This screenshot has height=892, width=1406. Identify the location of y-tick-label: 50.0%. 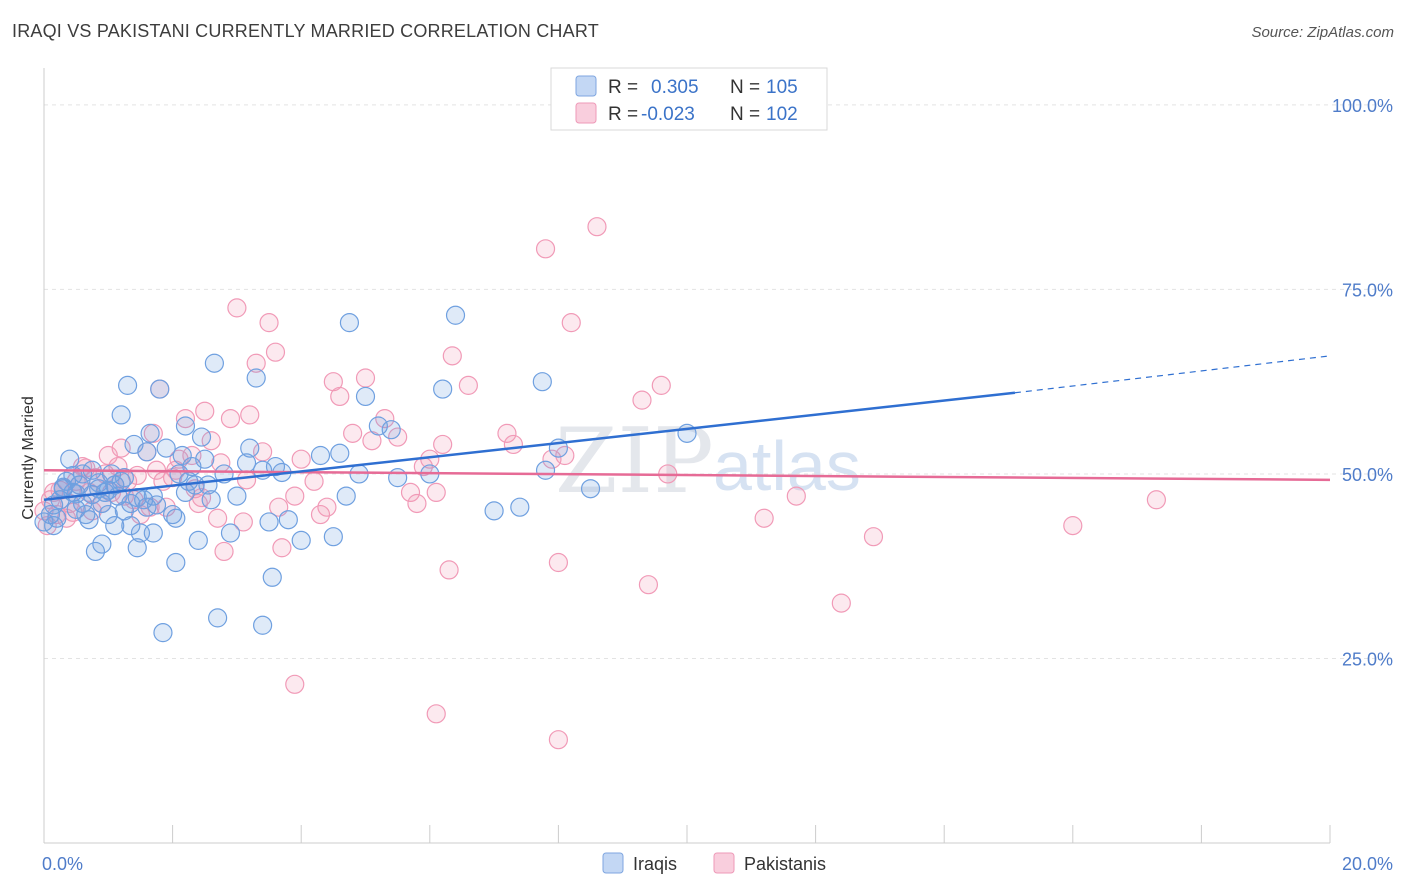
(1367, 475).